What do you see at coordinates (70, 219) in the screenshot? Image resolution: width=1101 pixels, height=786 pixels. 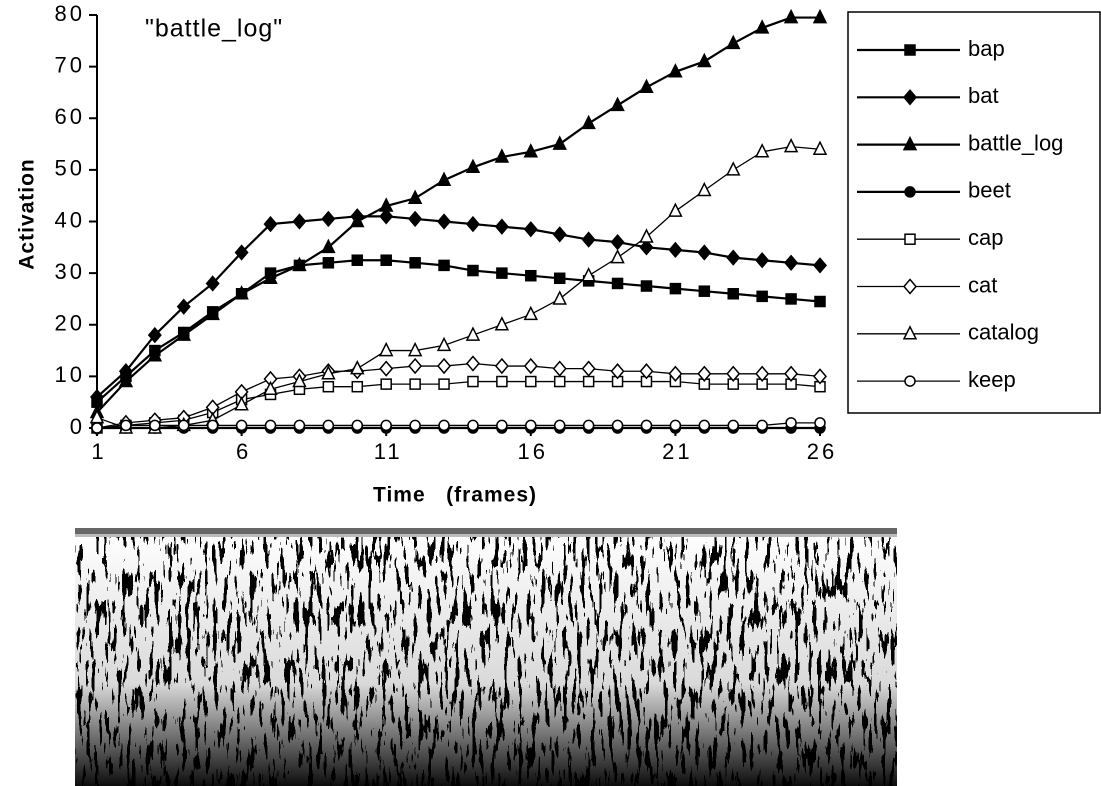 I see `y-tick-label: 40` at bounding box center [70, 219].